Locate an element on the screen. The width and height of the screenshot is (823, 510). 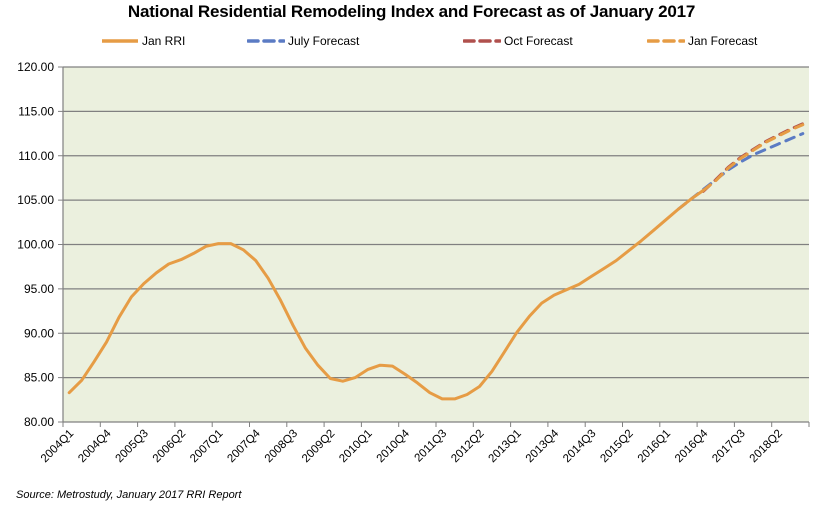
legend-label-jan-rri: Jan RRI is located at coordinates (164, 41).